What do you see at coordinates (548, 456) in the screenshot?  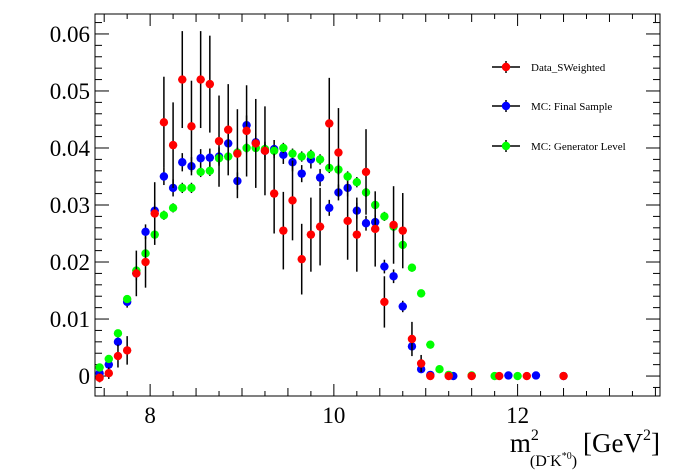 I see `xlabel-sub-sup1: -` at bounding box center [548, 456].